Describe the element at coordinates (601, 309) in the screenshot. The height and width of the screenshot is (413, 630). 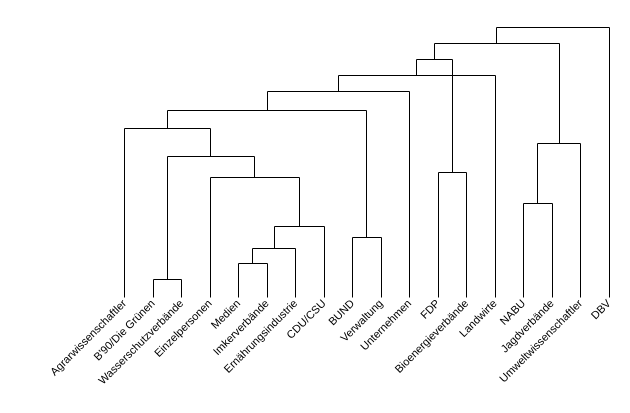
I see `leaf-label: DBV` at that location.